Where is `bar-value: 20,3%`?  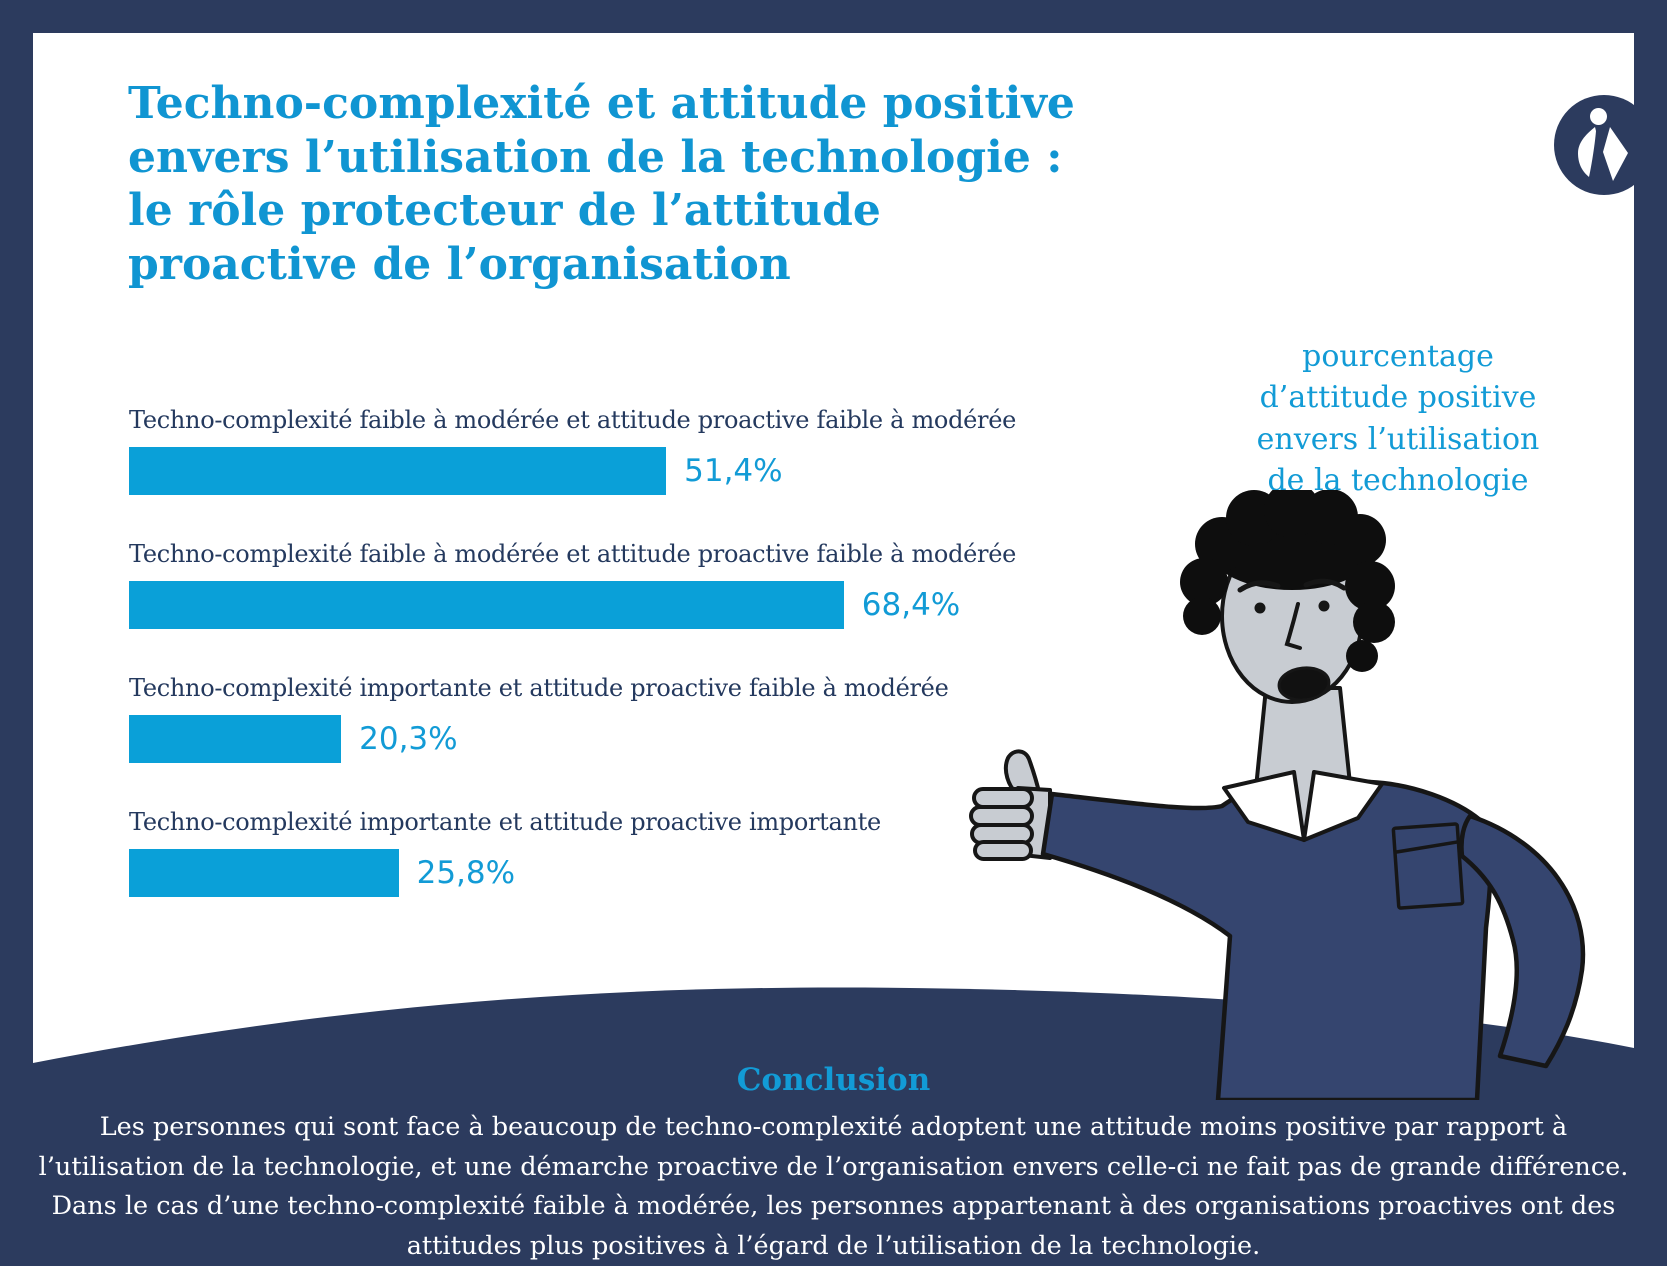 bar-value: 20,3% is located at coordinates (408, 739).